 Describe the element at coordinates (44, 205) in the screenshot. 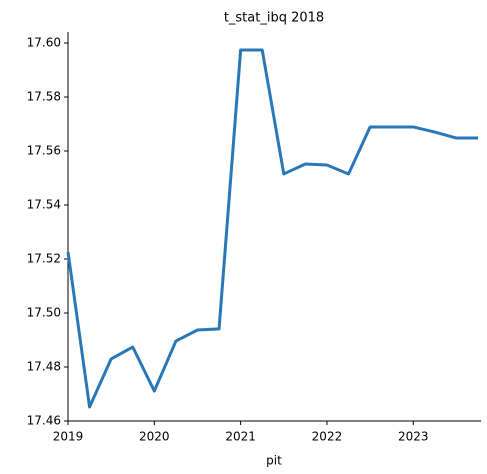

I see `y-tick-label: 17.54` at that location.